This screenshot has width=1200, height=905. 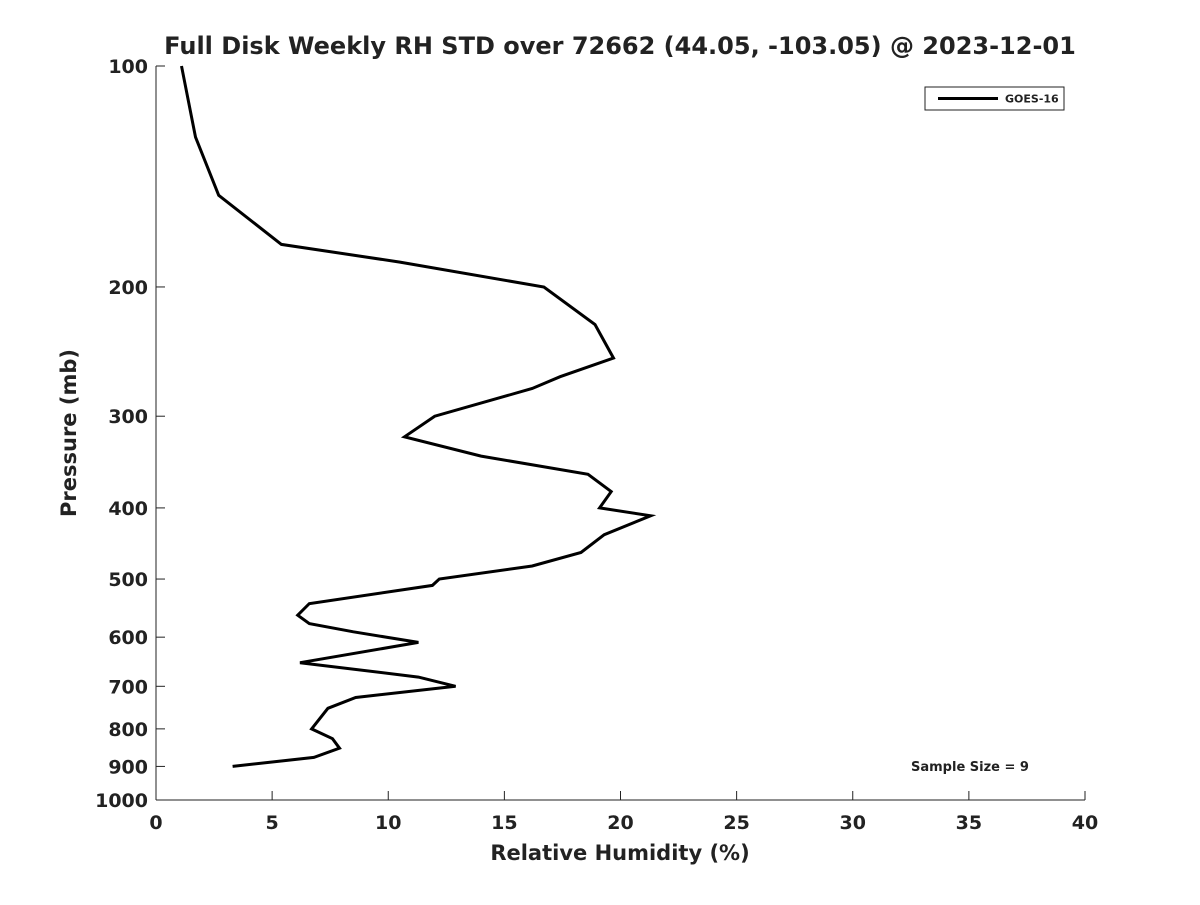 I want to click on x-axis-ticks: 0 5 10 15 20 25 30 35 40, so click(x=623, y=812).